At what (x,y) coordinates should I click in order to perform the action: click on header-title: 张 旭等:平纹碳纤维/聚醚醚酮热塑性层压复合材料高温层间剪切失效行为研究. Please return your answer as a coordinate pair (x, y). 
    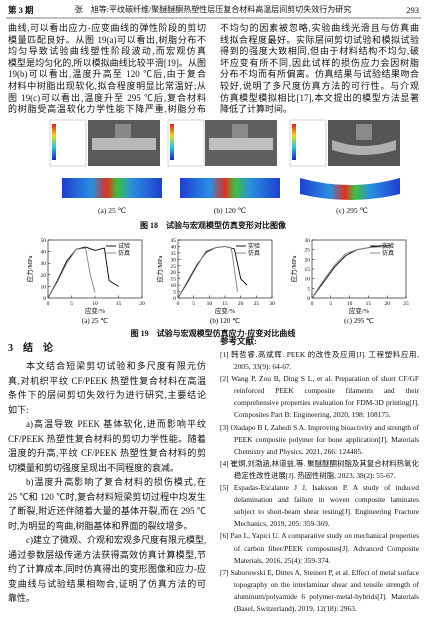
    Looking at the image, I should click on (213, 9).